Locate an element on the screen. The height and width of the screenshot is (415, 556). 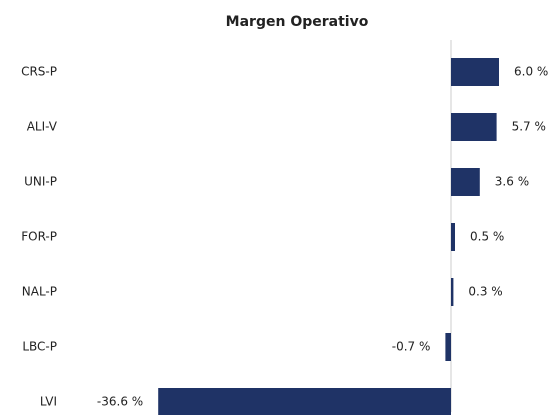
value-label: 6.0 % is located at coordinates (531, 72).